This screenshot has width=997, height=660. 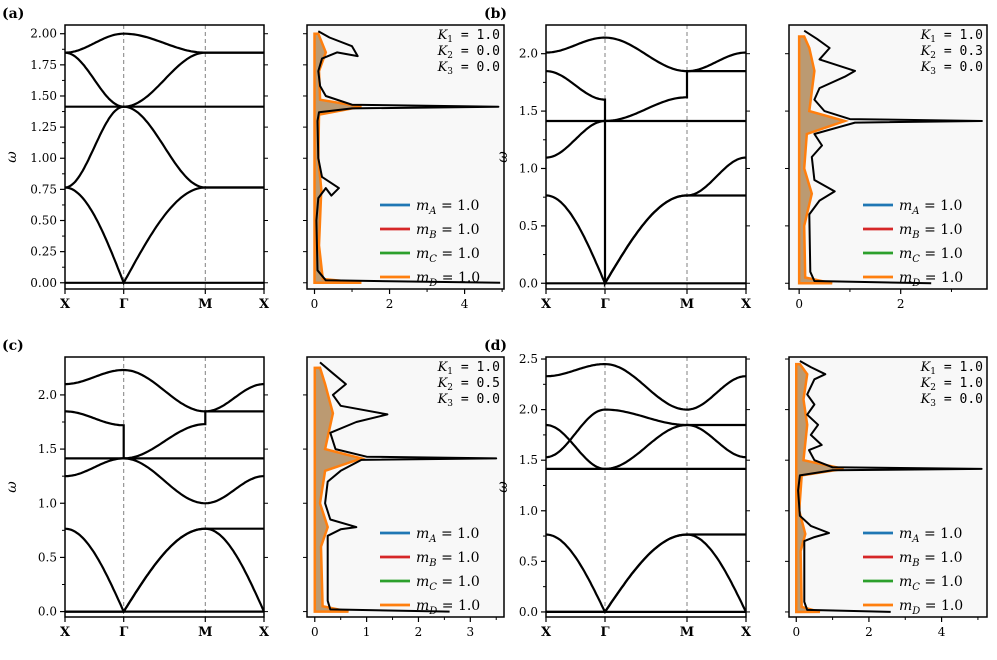 What do you see at coordinates (43, 34) in the screenshot?
I see `y-tick-label: 2.00` at bounding box center [43, 34].